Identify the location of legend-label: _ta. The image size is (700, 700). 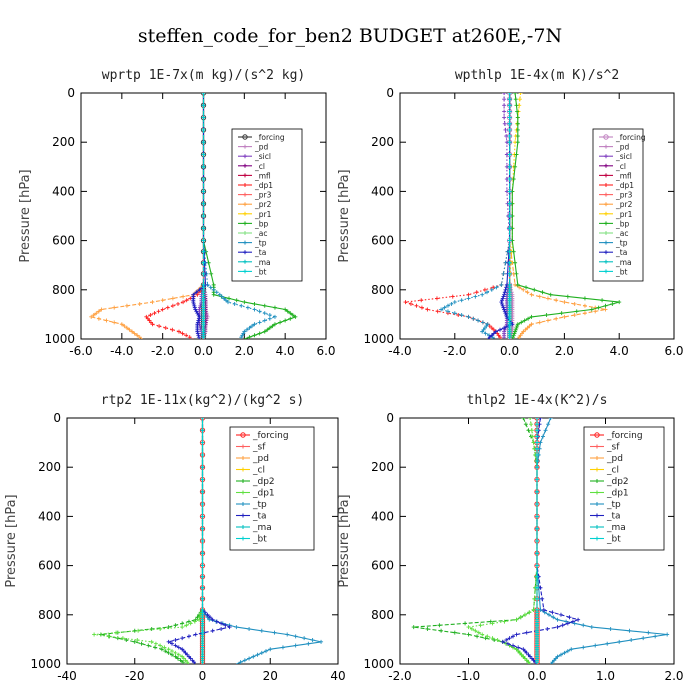
(259, 517).